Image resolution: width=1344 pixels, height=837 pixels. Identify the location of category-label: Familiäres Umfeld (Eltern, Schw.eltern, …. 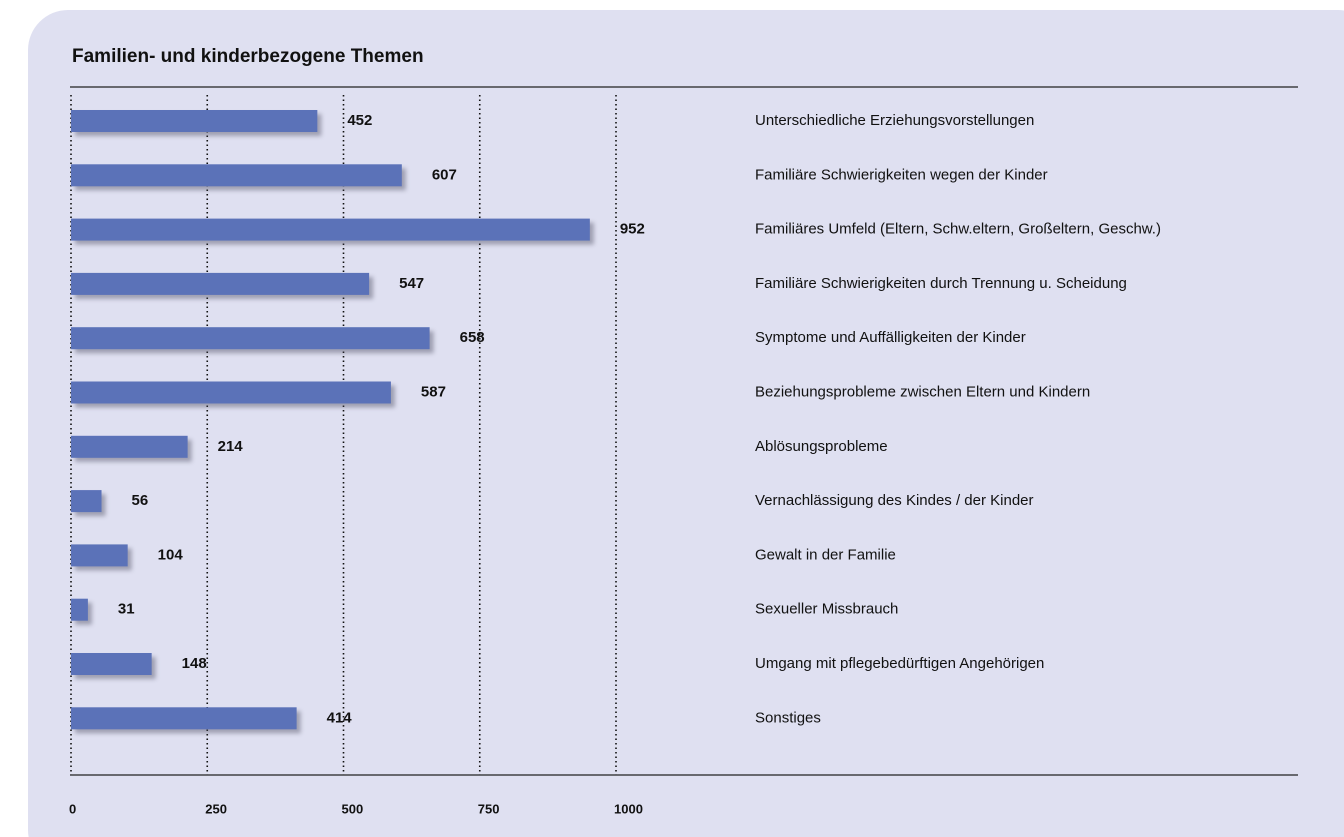
(958, 229).